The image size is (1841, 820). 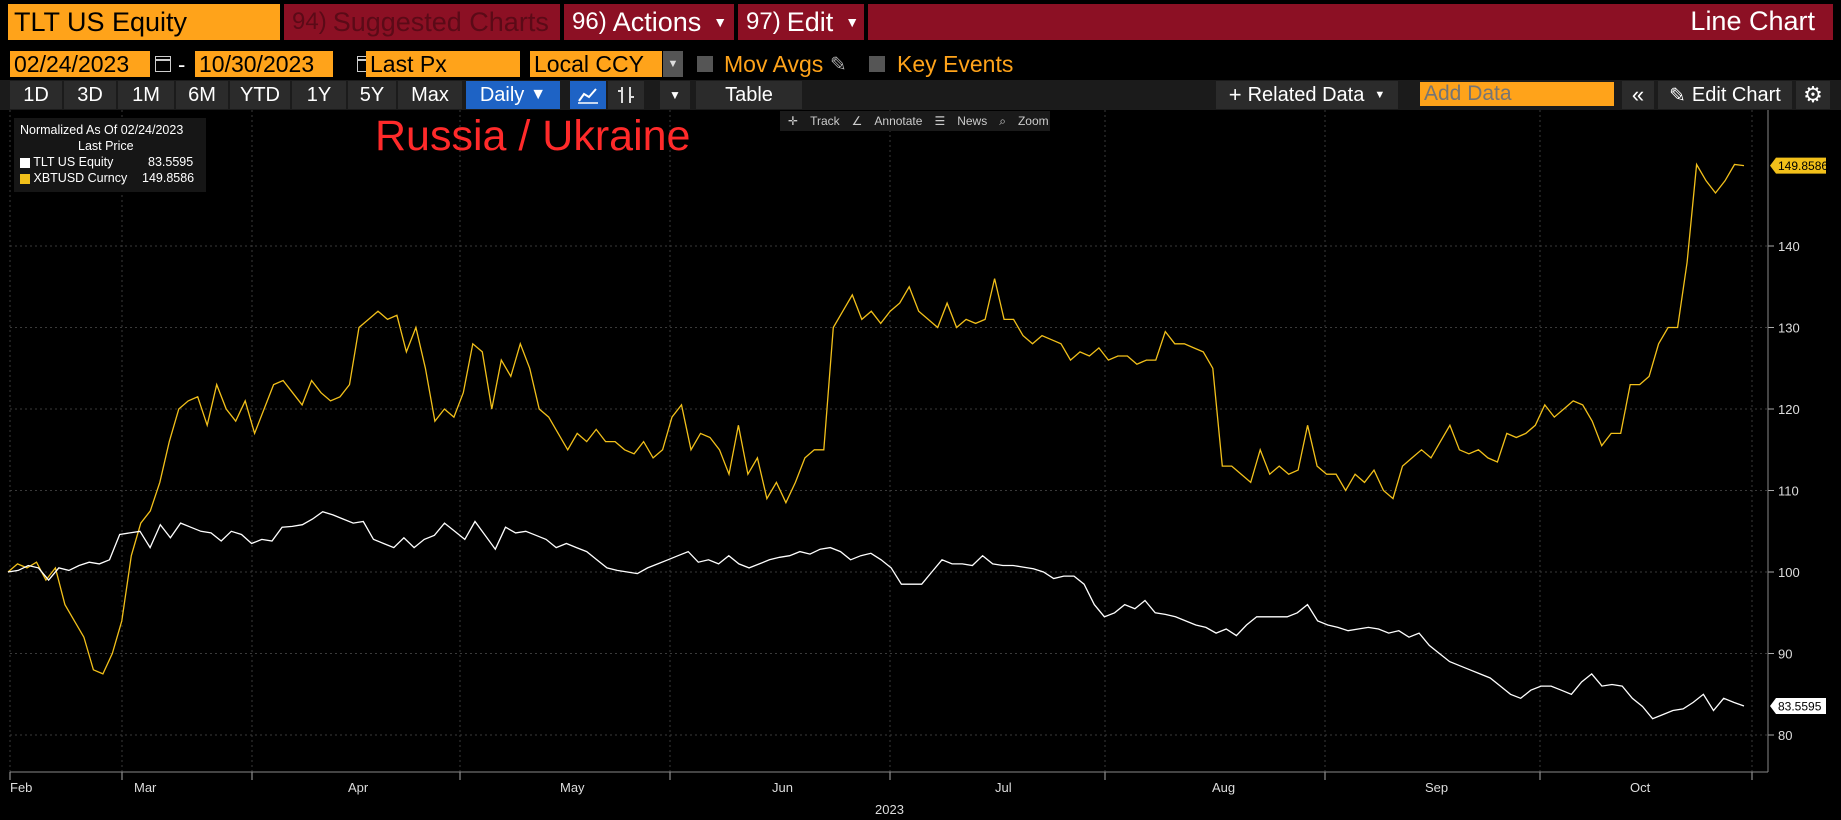 I want to click on line-chart-icon, so click(x=588, y=95).